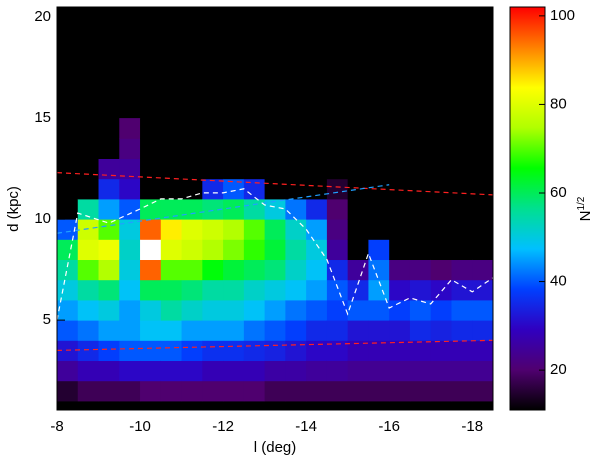  What do you see at coordinates (527, 208) in the screenshot?
I see `colorbar` at bounding box center [527, 208].